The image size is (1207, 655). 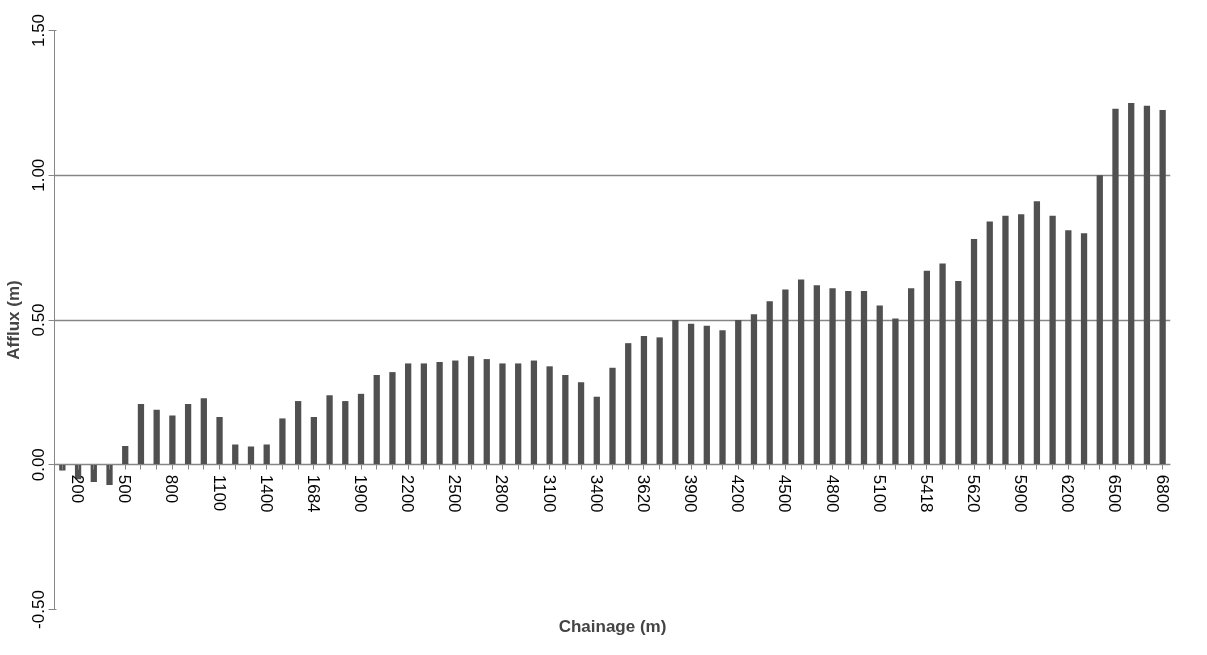 What do you see at coordinates (785, 493) in the screenshot?
I see `x-tick-label: 4500` at bounding box center [785, 493].